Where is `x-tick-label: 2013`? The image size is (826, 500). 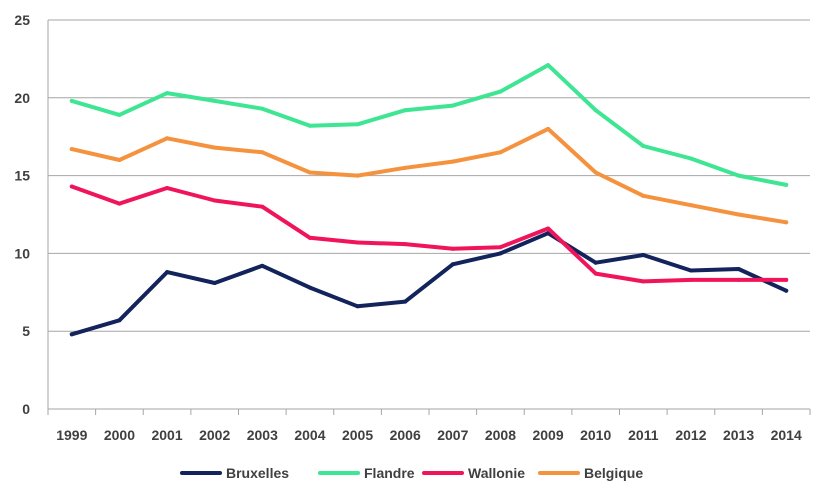
x-tick-label: 2013 is located at coordinates (738, 435).